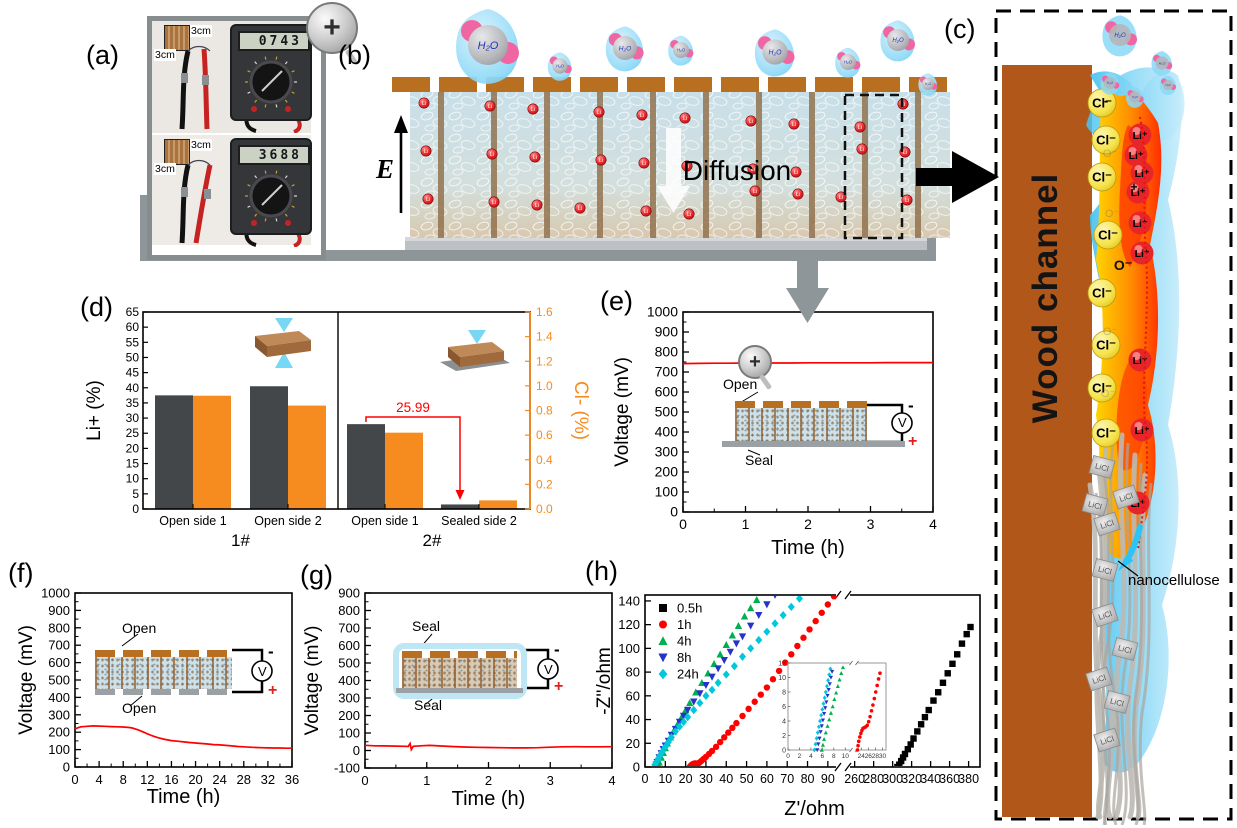 Image resolution: width=1237 pixels, height=828 pixels. Describe the element at coordinates (787, 779) in the screenshot. I see `svg-text: 70` at that location.